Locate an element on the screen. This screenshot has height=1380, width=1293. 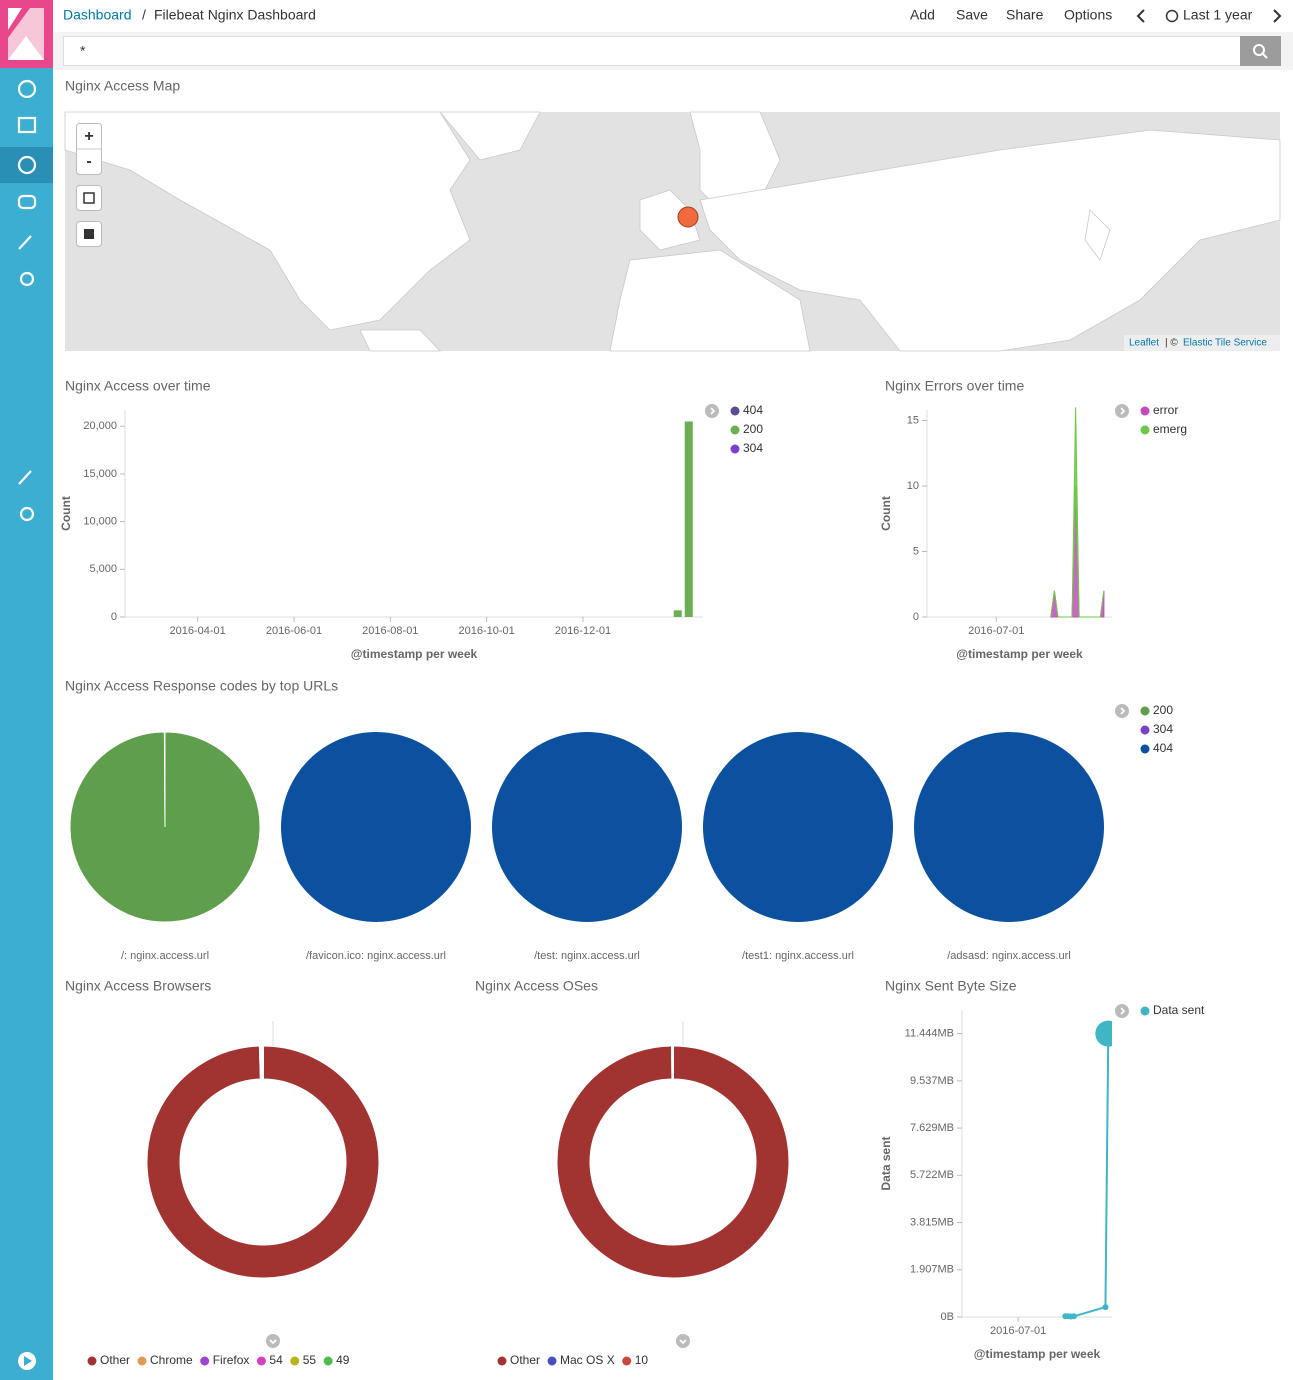
x-tick-label: 2016-08-01 is located at coordinates (390, 631).